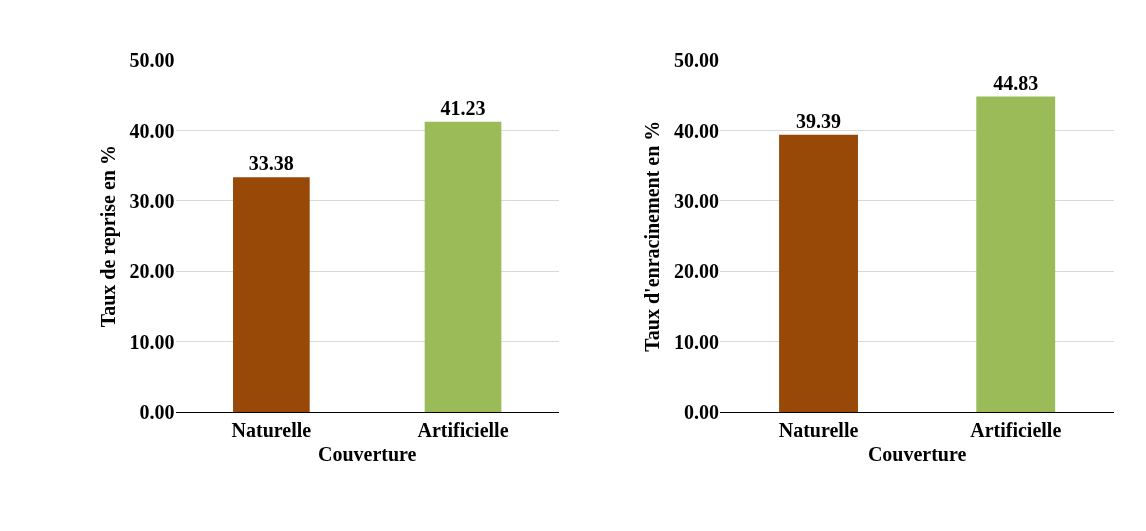 Image resolution: width=1146 pixels, height=531 pixels. I want to click on y-axis-title: Taux de reprise en %, so click(109, 236).